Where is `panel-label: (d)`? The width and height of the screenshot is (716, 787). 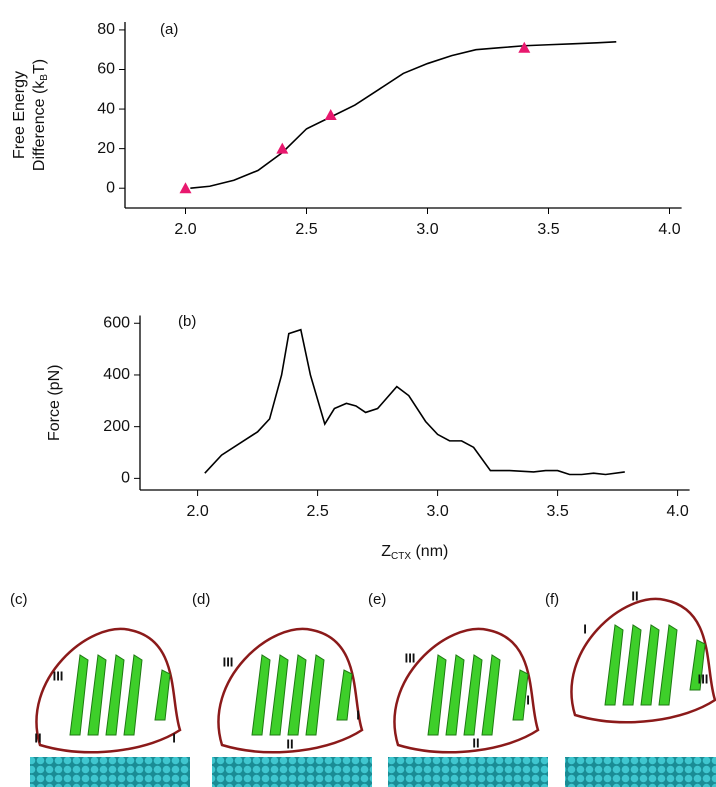 panel-label: (d) is located at coordinates (201, 599).